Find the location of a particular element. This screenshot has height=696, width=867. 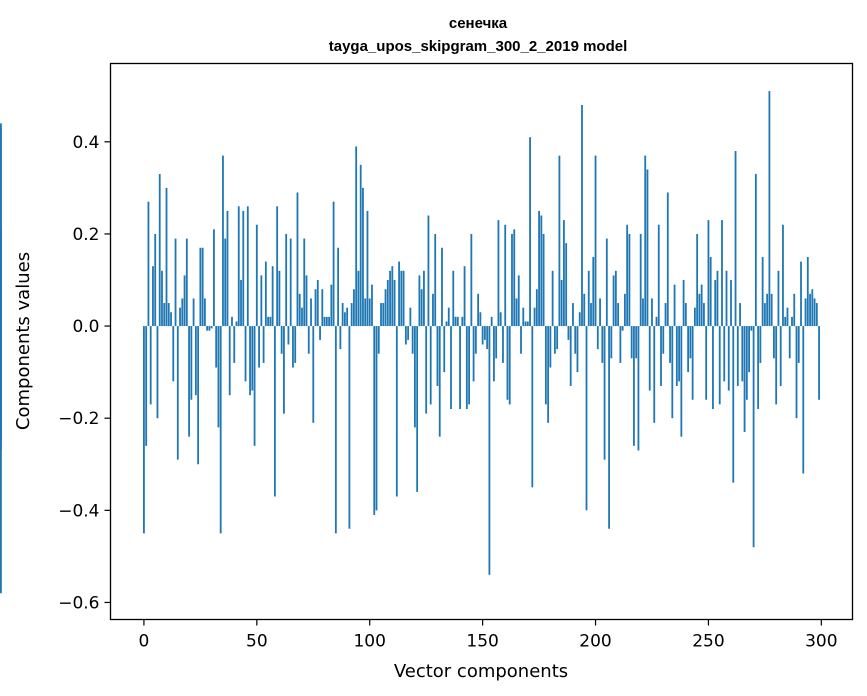

x-tick-label: 100 is located at coordinates (369, 642).